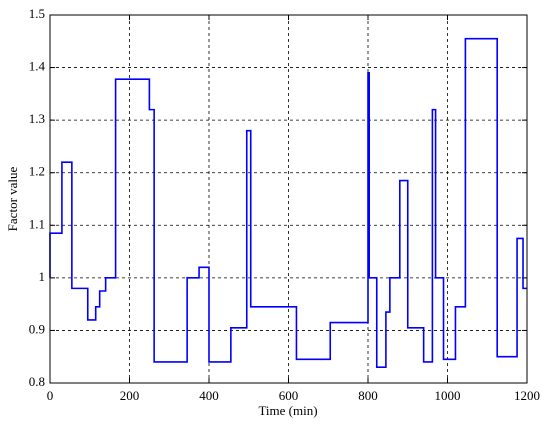 The image size is (550, 429). What do you see at coordinates (448, 395) in the screenshot?
I see `x-tick-label: 1000` at bounding box center [448, 395].